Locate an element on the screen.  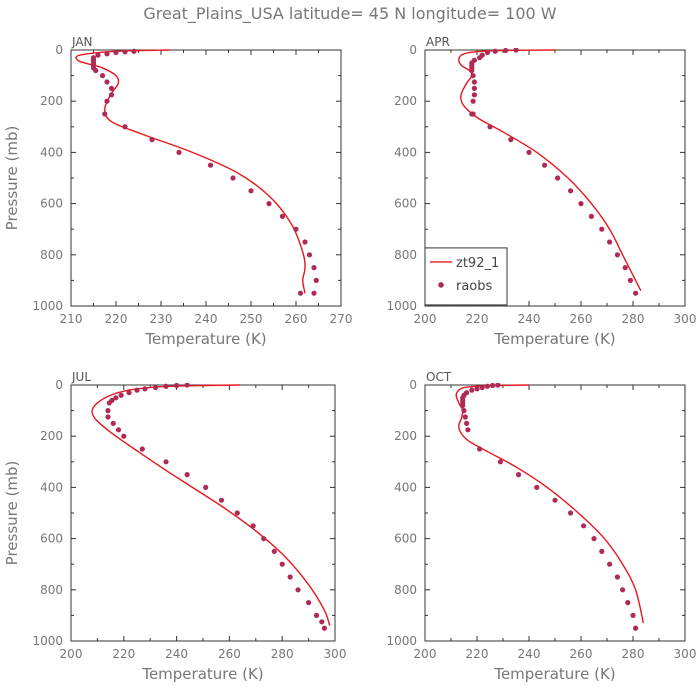
apr-ytick-label: 600 is located at coordinates (405, 204).